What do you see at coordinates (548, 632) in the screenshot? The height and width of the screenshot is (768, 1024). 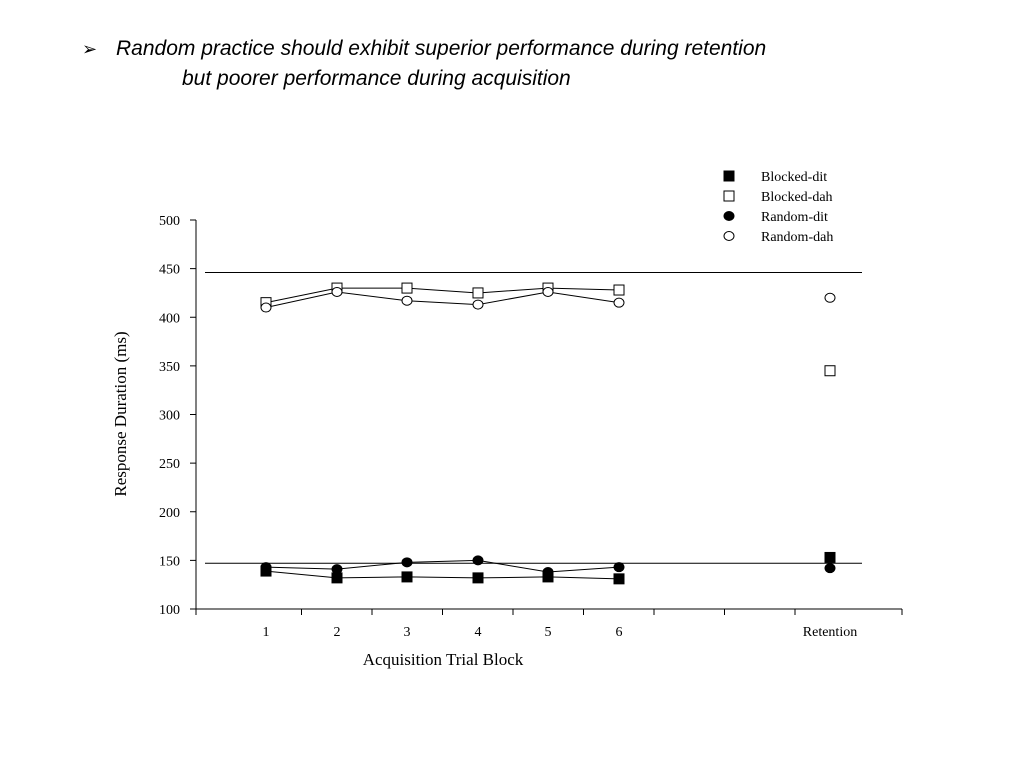 I see `x-tick-label: 5` at bounding box center [548, 632].